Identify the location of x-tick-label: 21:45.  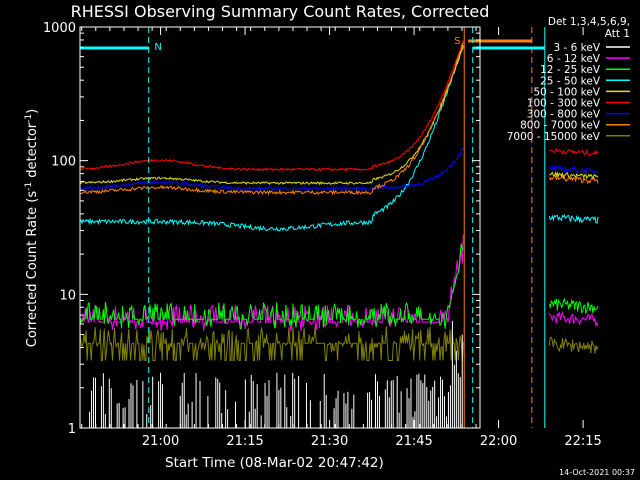
(413, 441).